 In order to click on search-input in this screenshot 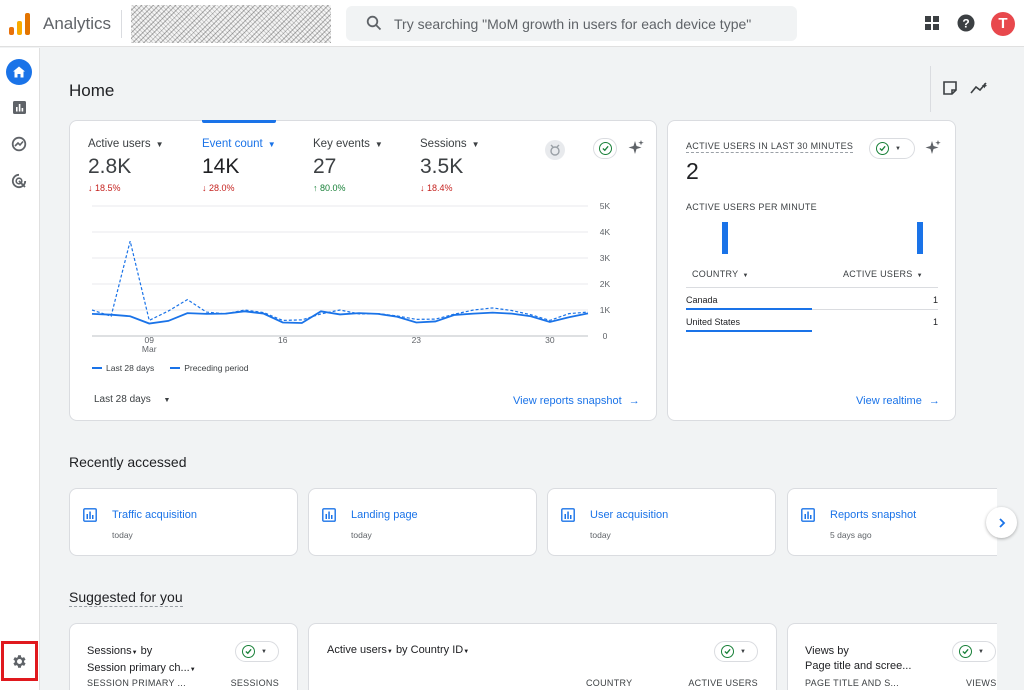, I will do `click(589, 23)`.